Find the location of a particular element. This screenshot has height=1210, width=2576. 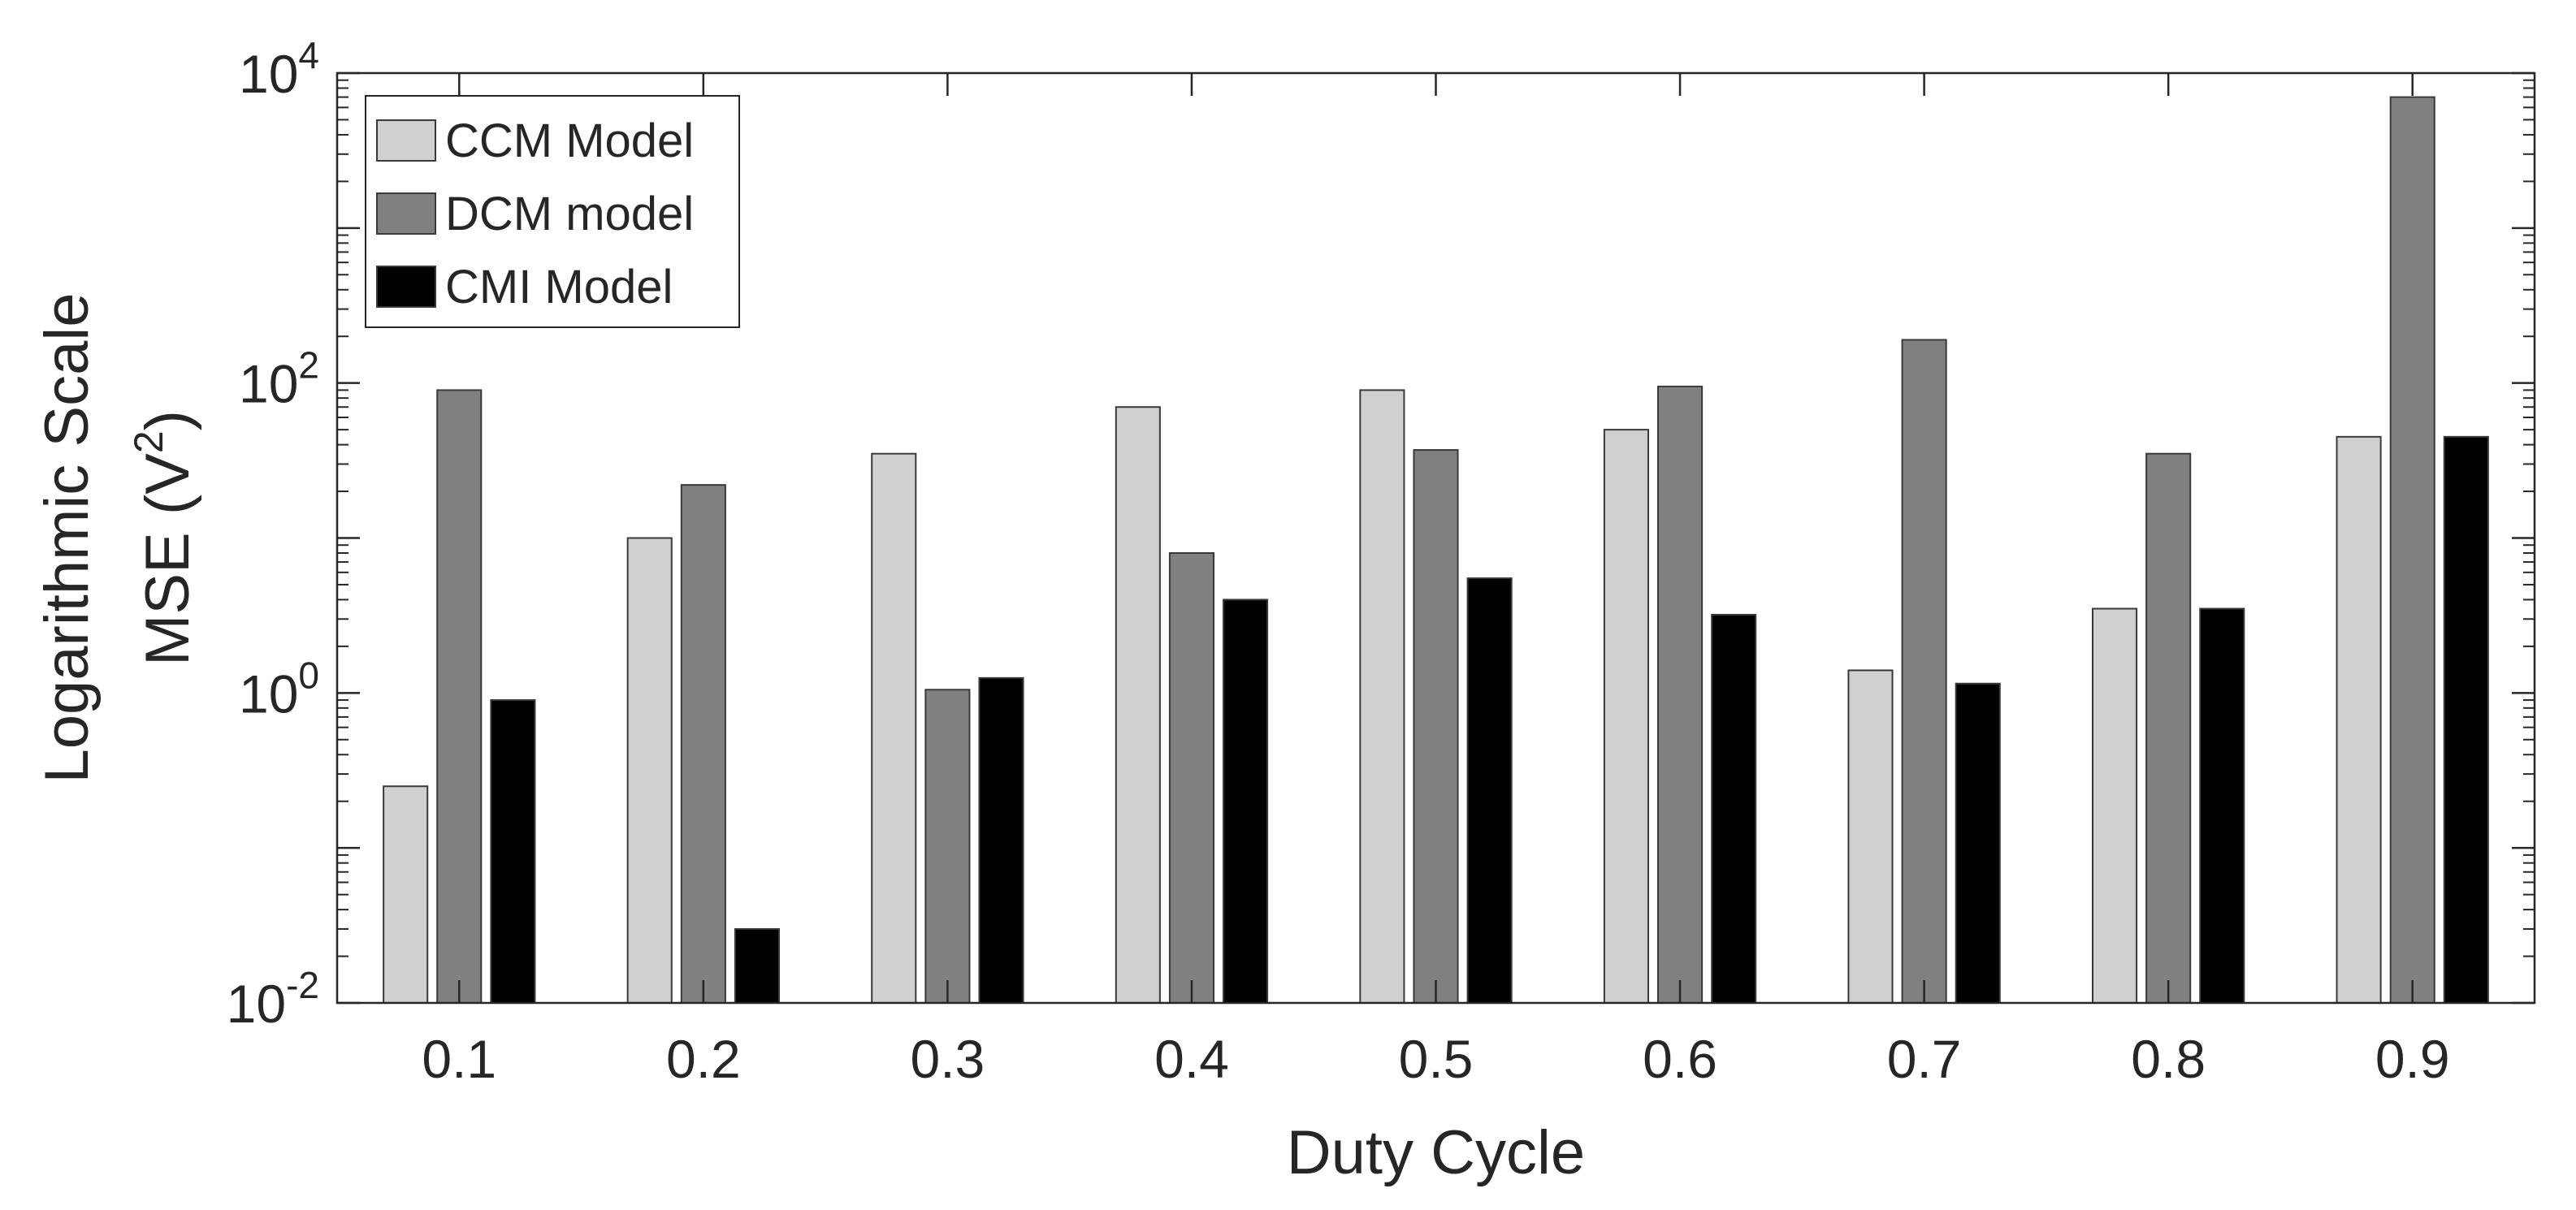

y-tick-label: 10⁻² is located at coordinates (273, 999).